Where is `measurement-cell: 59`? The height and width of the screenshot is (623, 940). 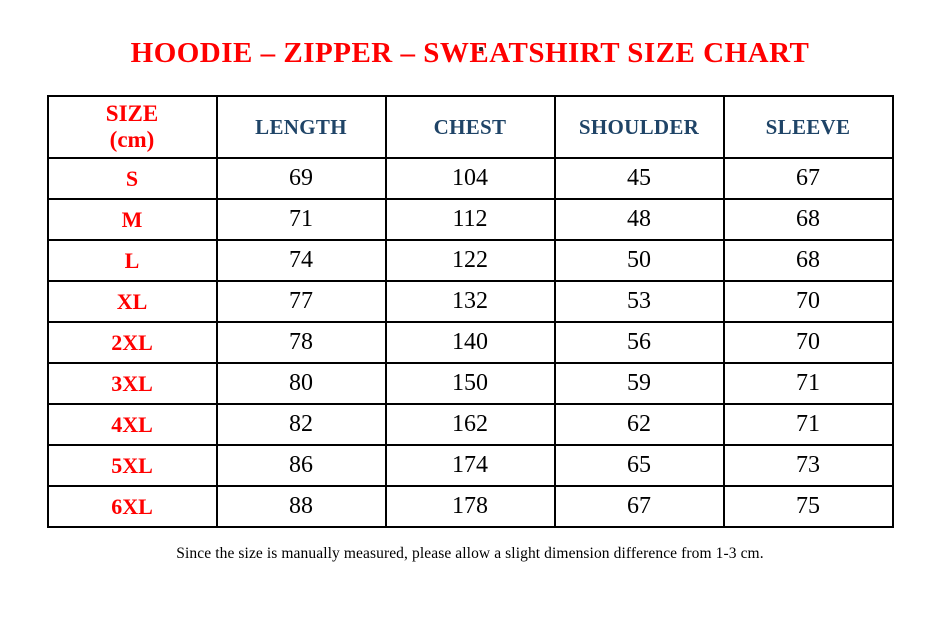 measurement-cell: 59 is located at coordinates (639, 383).